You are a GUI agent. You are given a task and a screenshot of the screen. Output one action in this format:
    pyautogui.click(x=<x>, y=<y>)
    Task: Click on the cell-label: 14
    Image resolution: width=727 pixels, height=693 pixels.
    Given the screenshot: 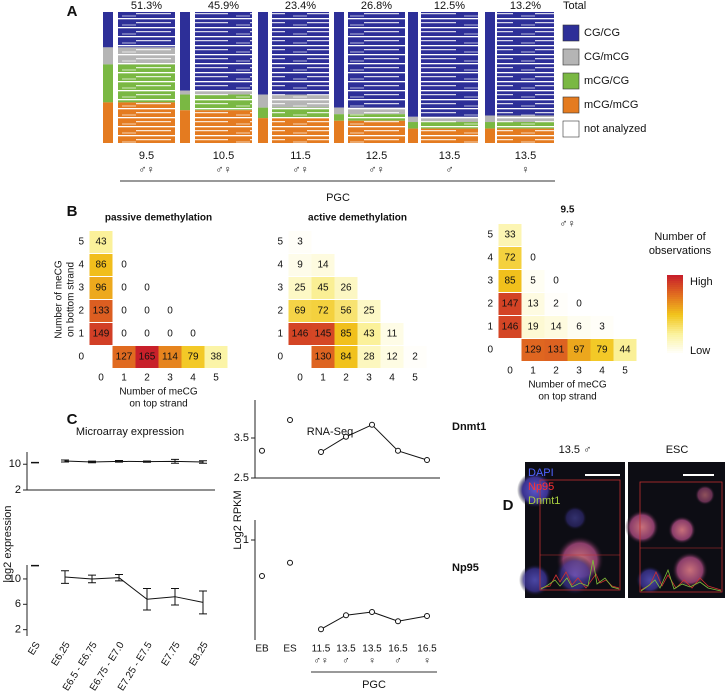 What is the action you would take?
    pyautogui.click(x=323, y=265)
    